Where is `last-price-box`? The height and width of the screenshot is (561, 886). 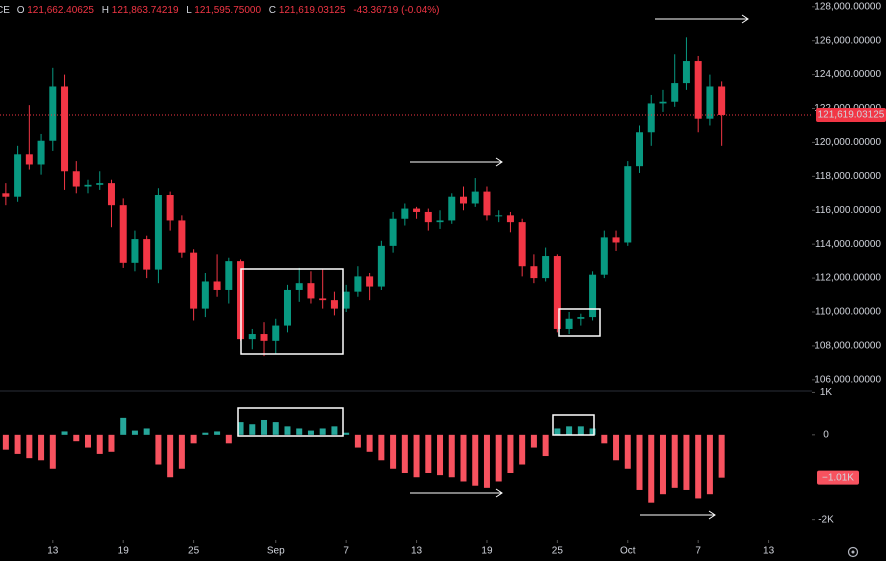
last-price-box is located at coordinates (851, 114).